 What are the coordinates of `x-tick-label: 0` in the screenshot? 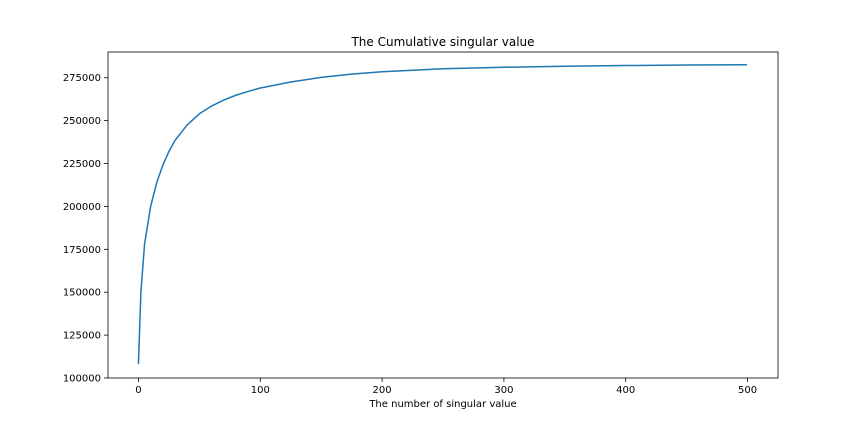 It's located at (138, 390).